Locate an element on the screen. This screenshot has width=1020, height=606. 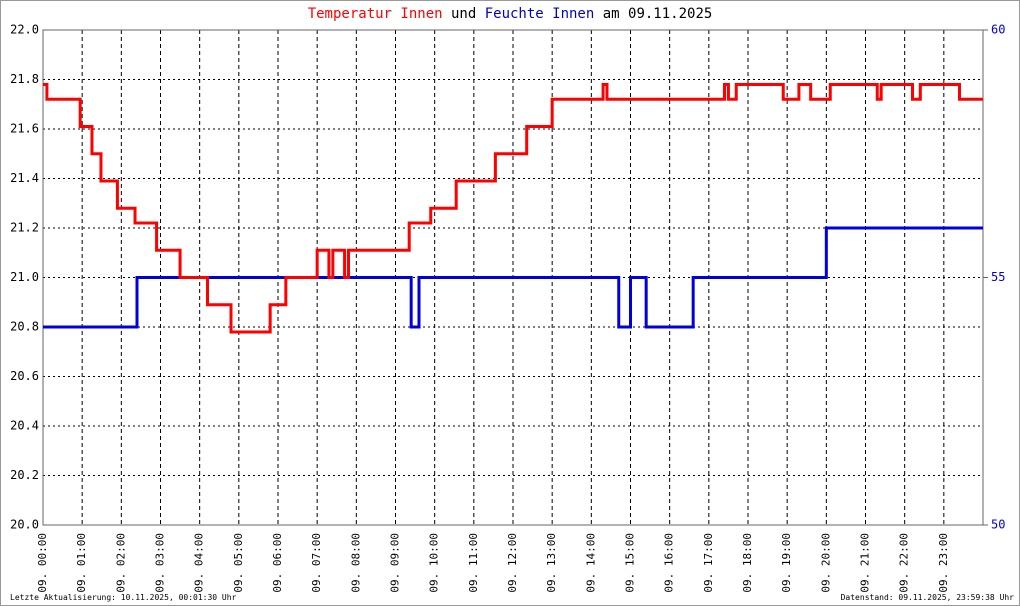
x-tick-label: 09. 15:00 is located at coordinates (630, 563).